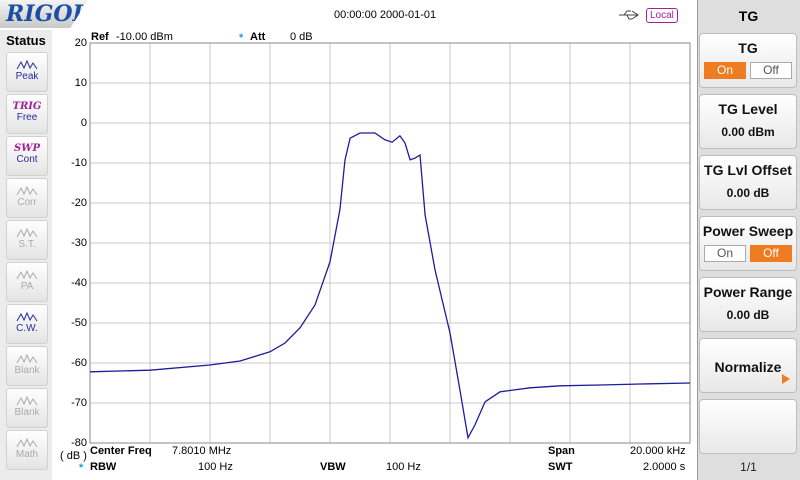 The image size is (800, 480). What do you see at coordinates (333, 467) in the screenshot?
I see `vbw-label: VBW` at bounding box center [333, 467].